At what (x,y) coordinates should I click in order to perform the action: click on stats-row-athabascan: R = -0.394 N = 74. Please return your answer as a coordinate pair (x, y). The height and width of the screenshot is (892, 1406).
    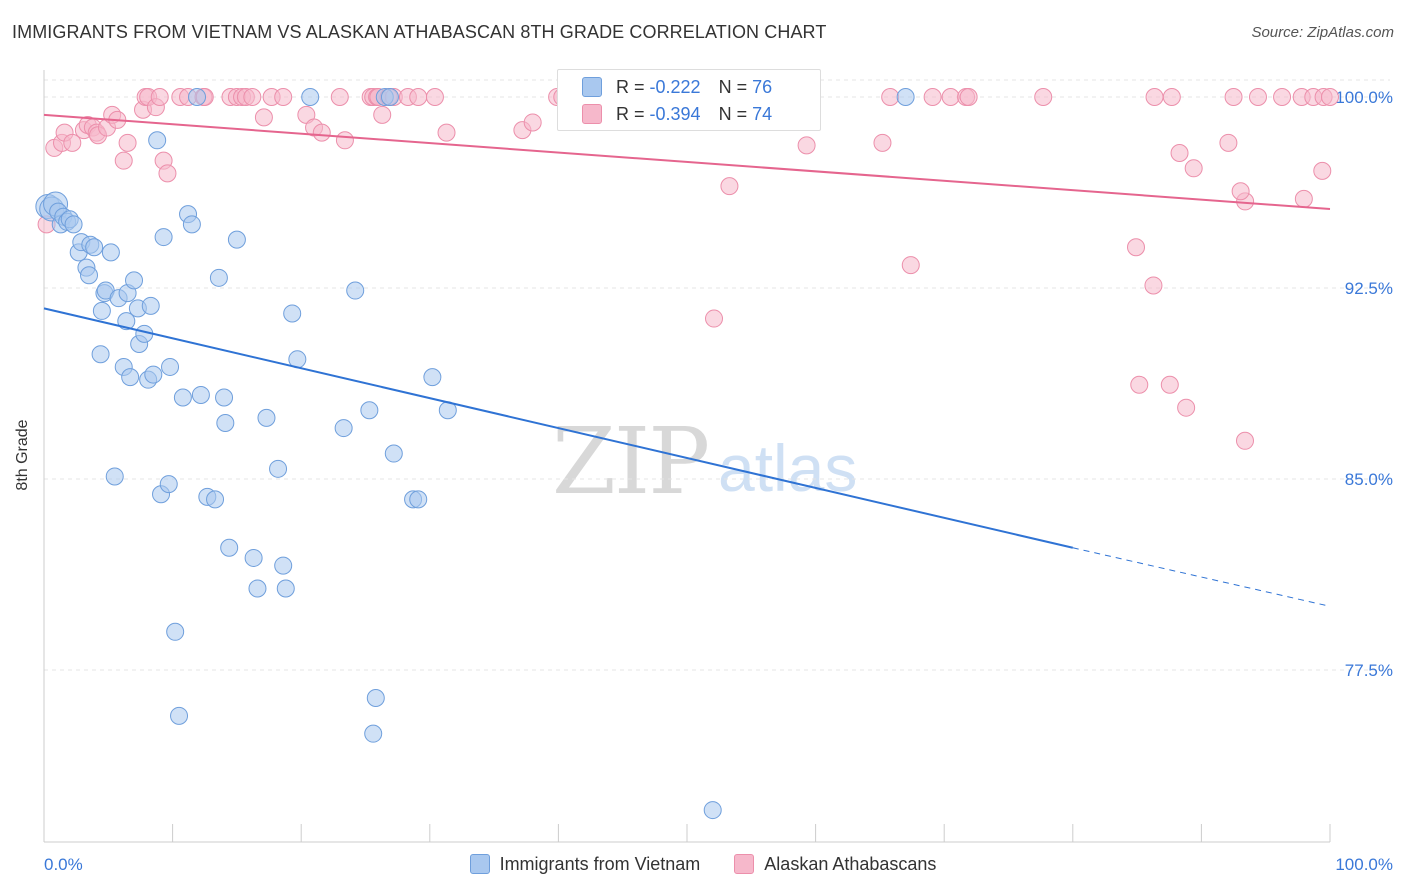
    Looking at the image, I should click on (677, 114).